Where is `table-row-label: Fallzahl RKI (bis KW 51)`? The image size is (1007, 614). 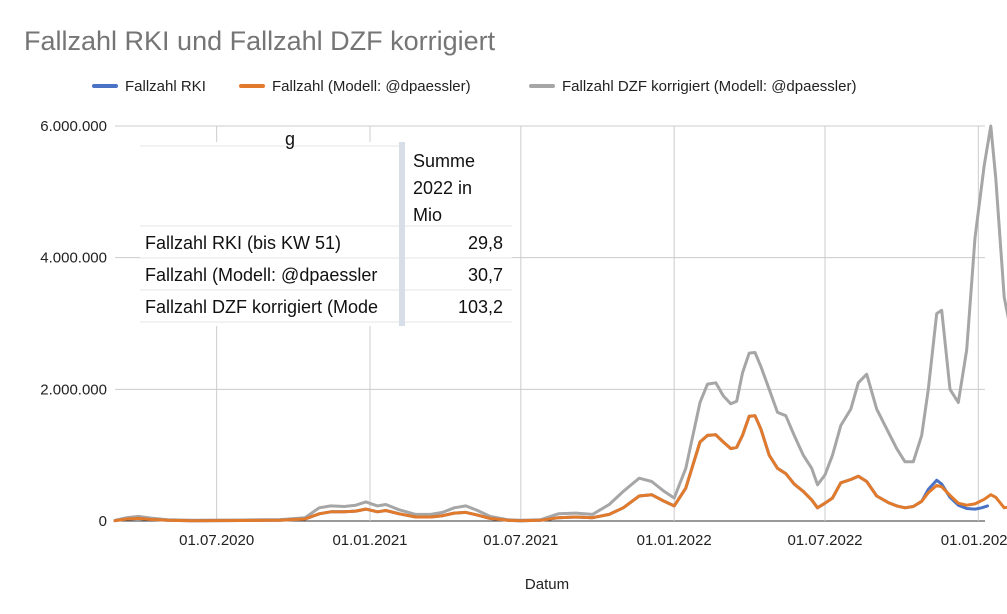
table-row-label: Fallzahl RKI (bis KW 51) is located at coordinates (243, 243).